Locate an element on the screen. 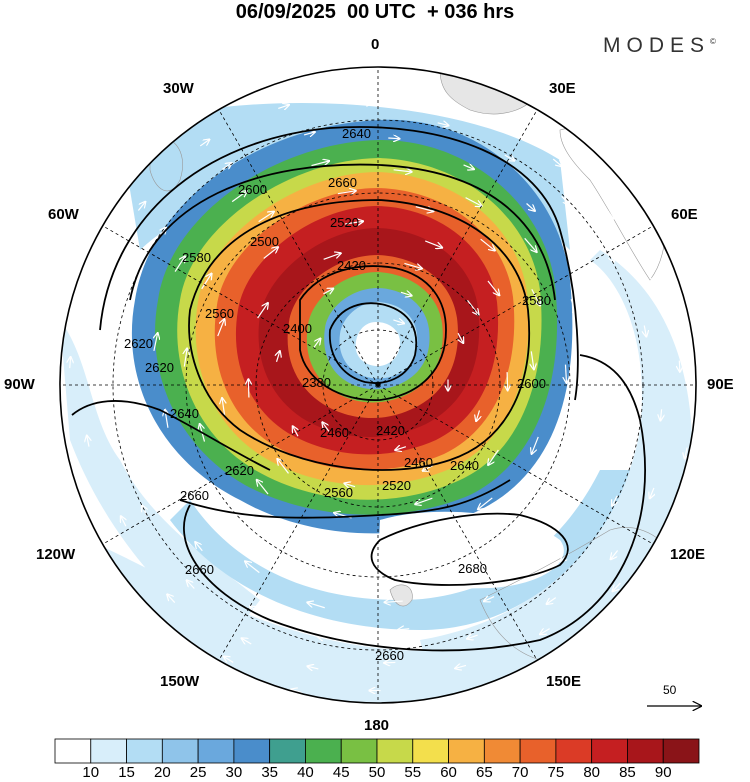 The height and width of the screenshot is (782, 750). lon-label-60w: 60W is located at coordinates (63, 214).